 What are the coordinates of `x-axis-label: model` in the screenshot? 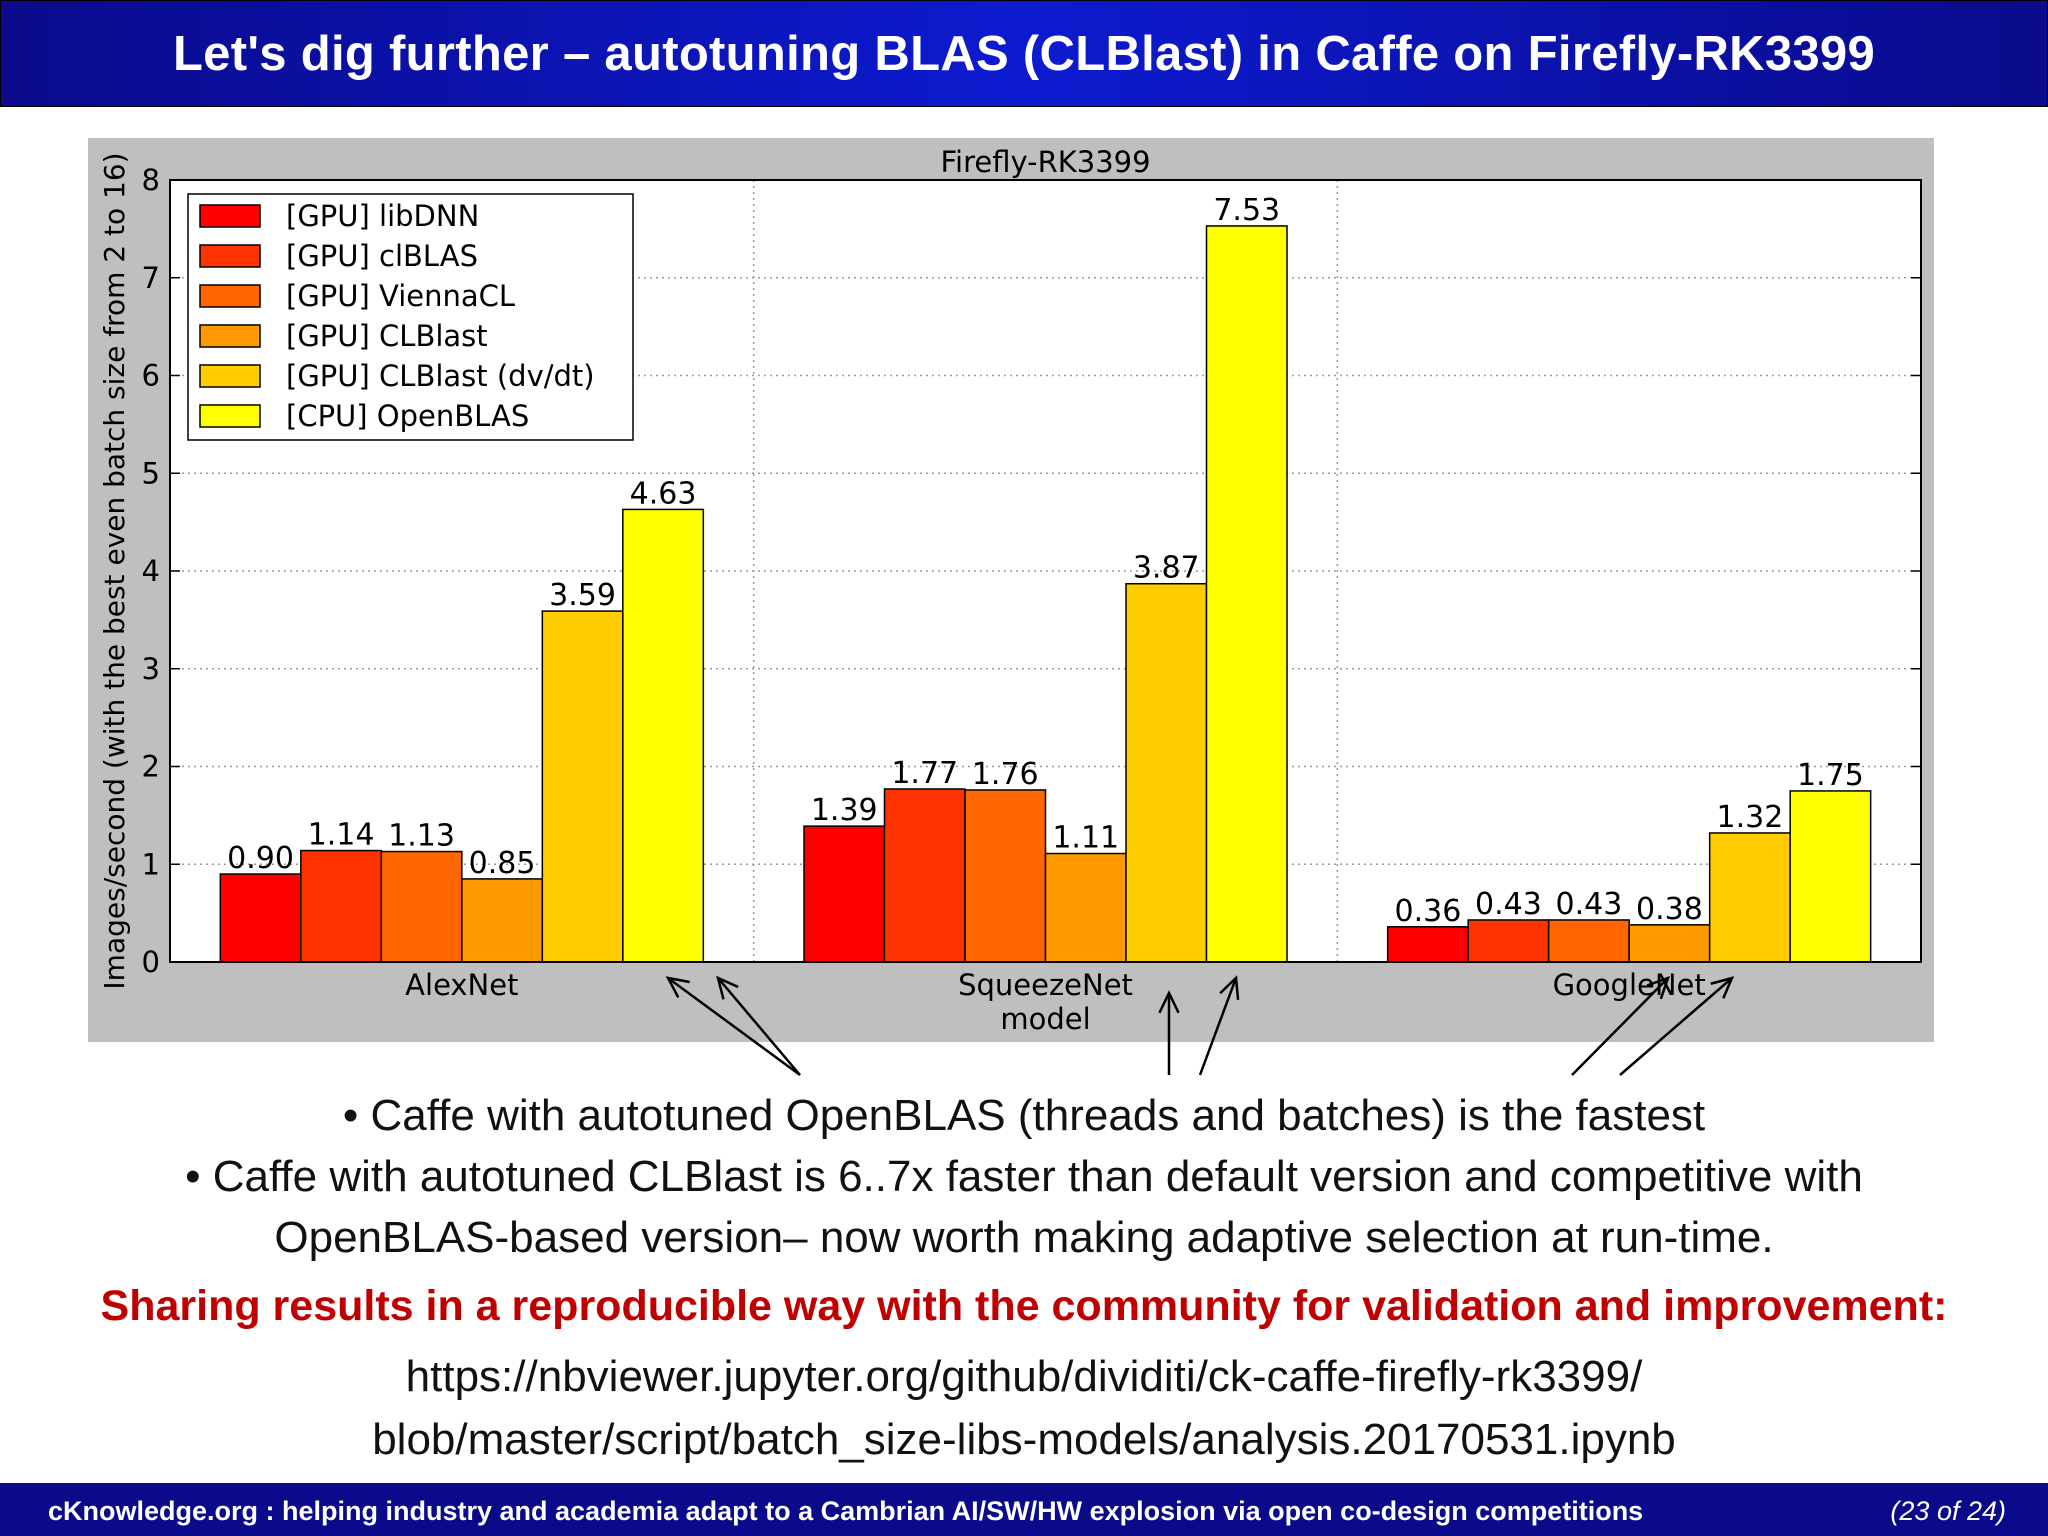 It's located at (1045, 1019).